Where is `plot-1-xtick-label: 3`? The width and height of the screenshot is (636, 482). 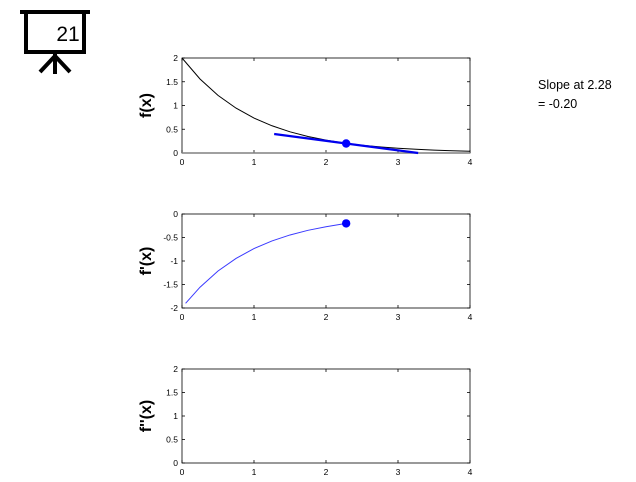 plot-1-xtick-label: 3 is located at coordinates (398, 162).